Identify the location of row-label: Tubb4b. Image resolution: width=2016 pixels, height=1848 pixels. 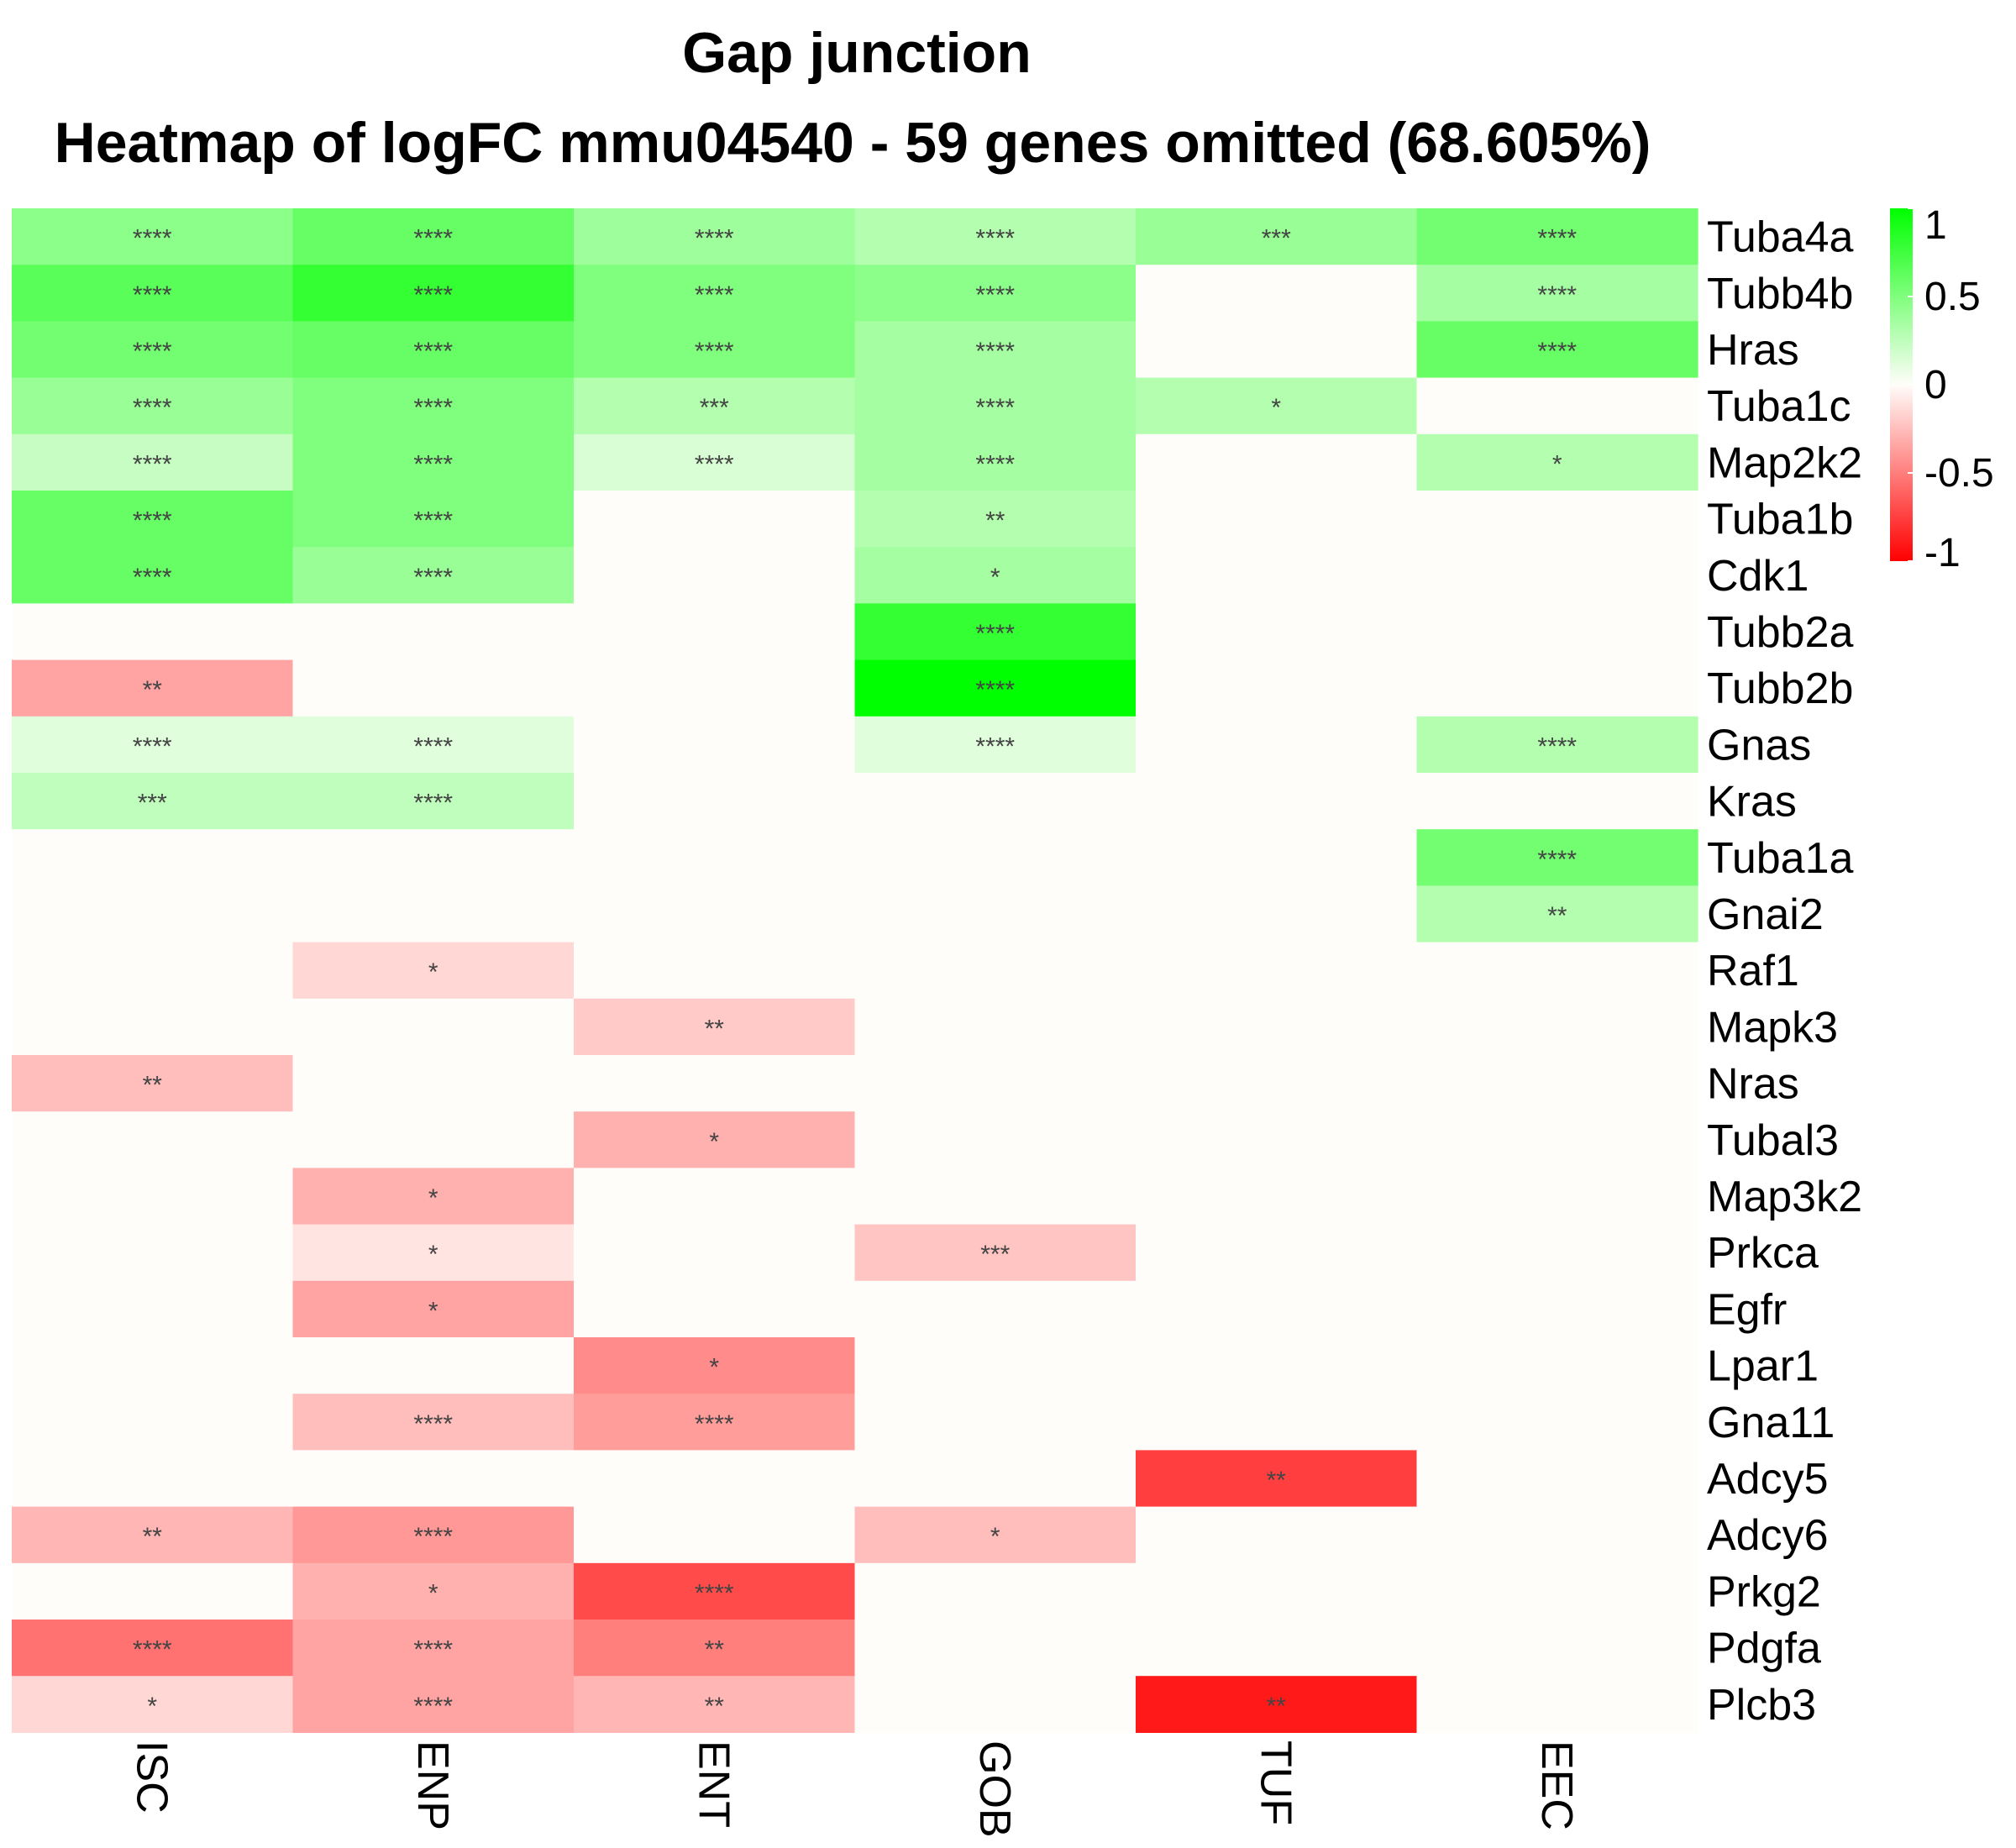
(1780, 294).